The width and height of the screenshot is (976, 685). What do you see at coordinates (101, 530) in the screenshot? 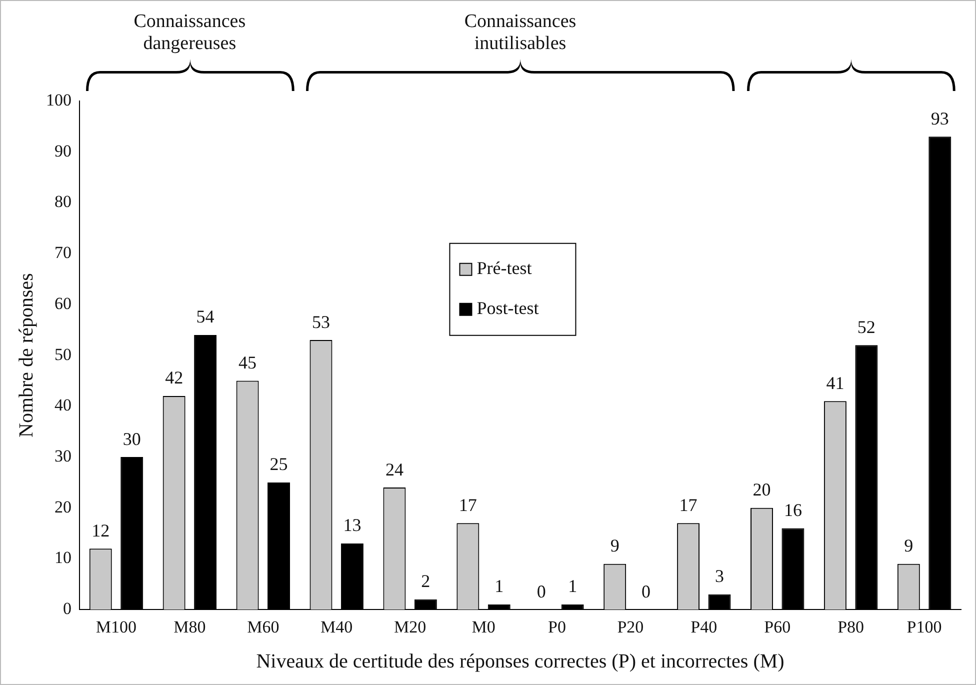
I see `data-label: 12` at bounding box center [101, 530].